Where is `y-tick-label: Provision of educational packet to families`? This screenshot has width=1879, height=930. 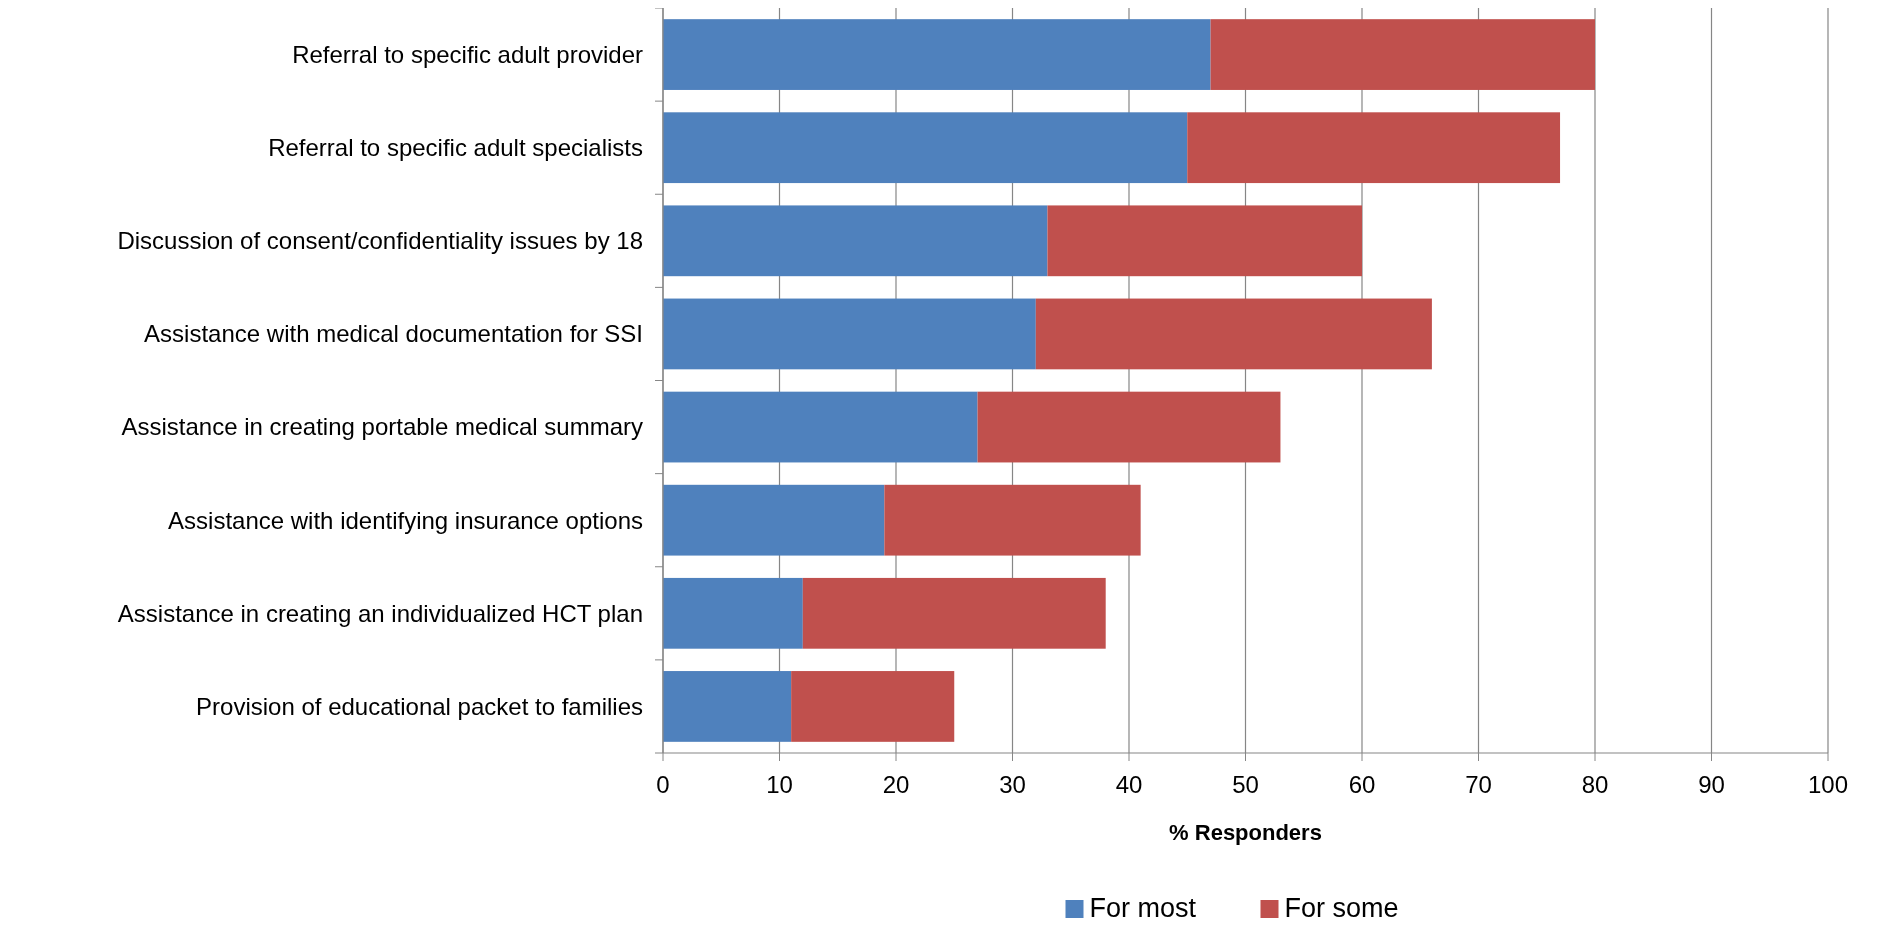 y-tick-label: Provision of educational packet to families is located at coordinates (419, 706).